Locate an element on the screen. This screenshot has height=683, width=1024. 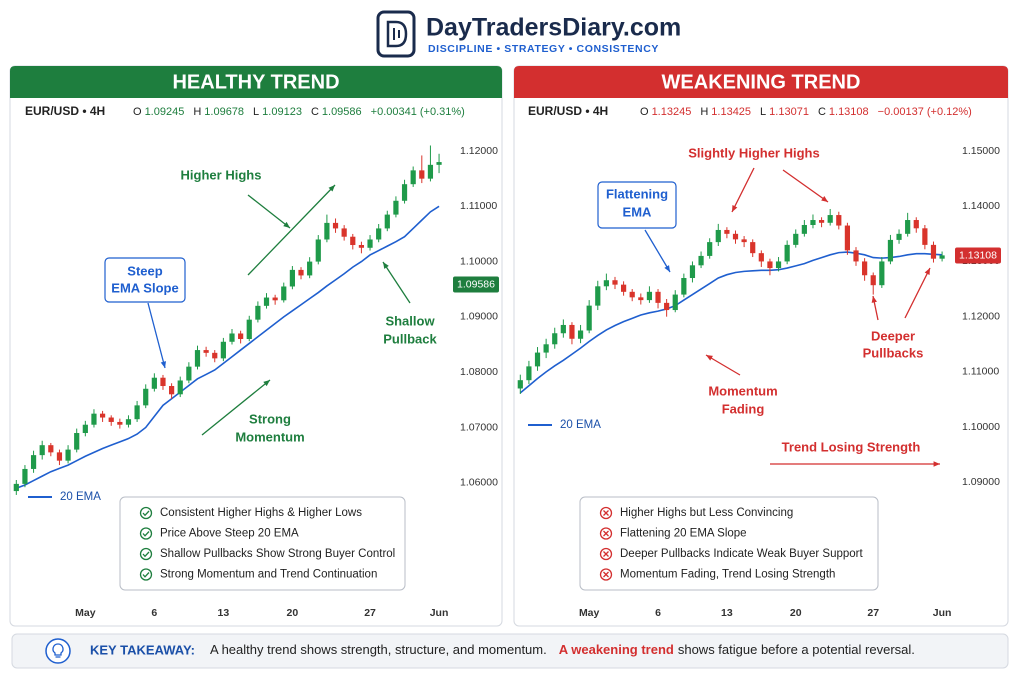
checklist-item: Strong Momentum and Trend Continuation is located at coordinates (268, 575).